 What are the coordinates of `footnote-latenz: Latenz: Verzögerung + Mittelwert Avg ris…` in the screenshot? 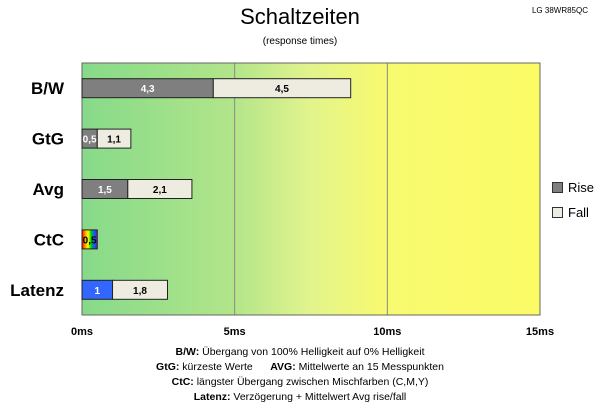 It's located at (300, 397).